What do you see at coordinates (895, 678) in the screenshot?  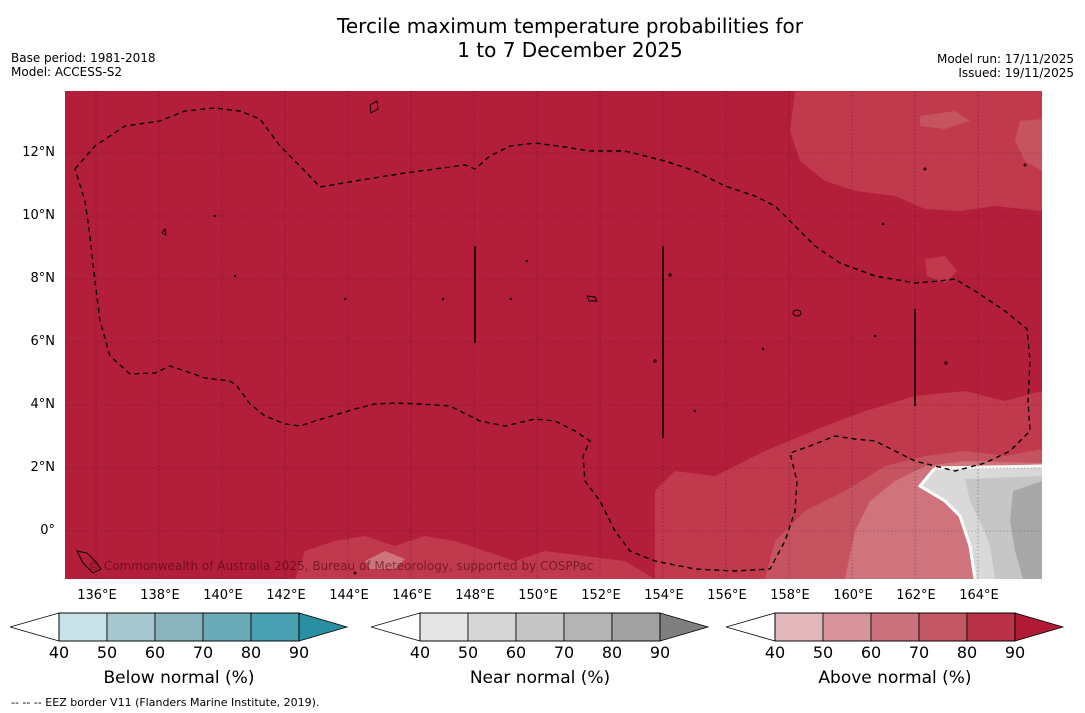 I see `colorbar-above-title: Above normal (%)` at bounding box center [895, 678].